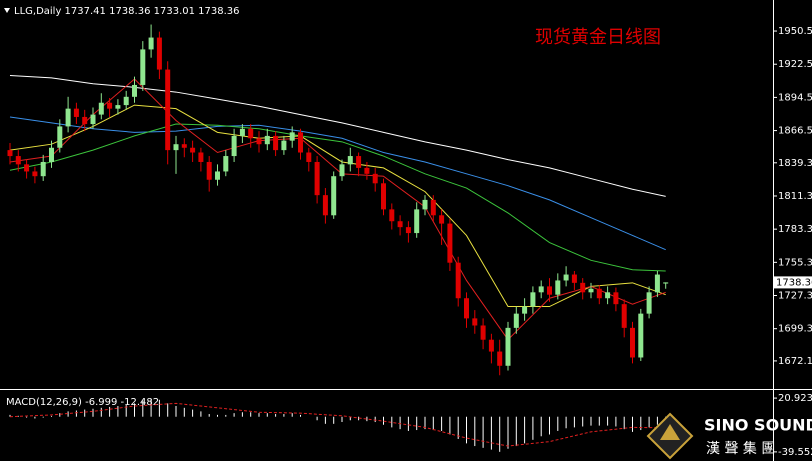 The width and height of the screenshot is (812, 461). Describe the element at coordinates (82, 402) in the screenshot. I see `macd-label: MACD(12,26,9) -6.999 -12.482` at that location.